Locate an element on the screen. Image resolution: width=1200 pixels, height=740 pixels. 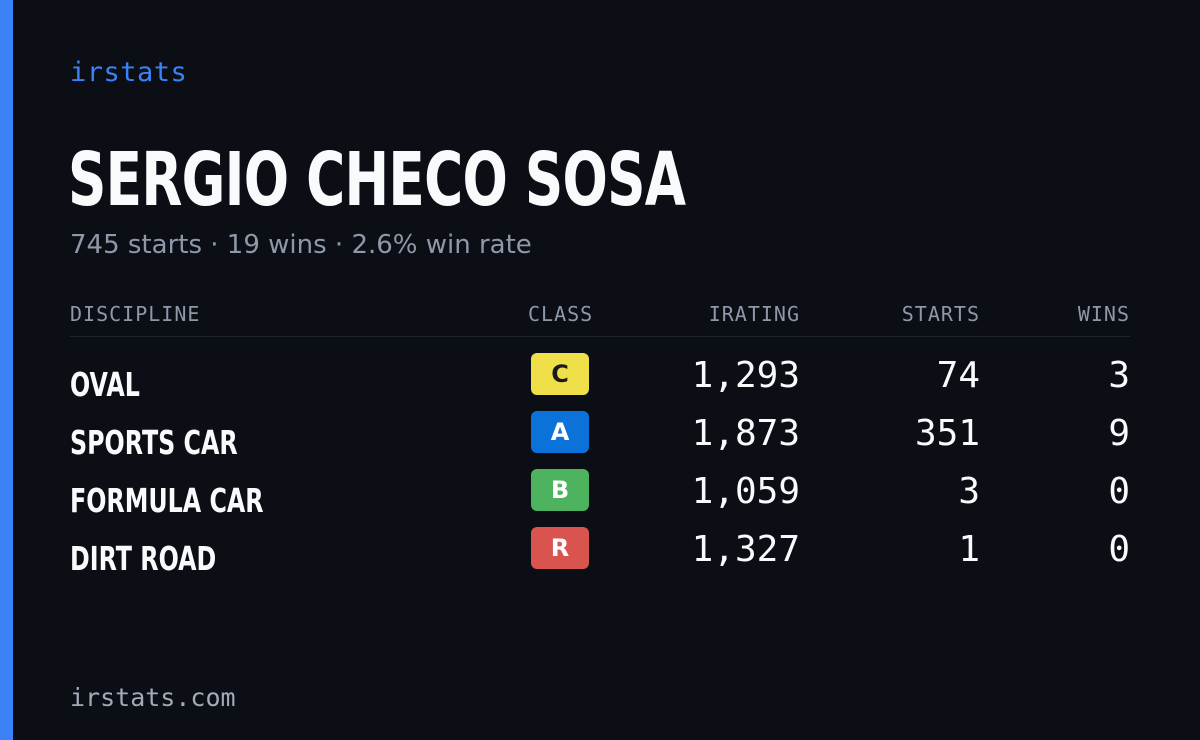
discipline-name: FORMULA CAR is located at coordinates (167, 500).